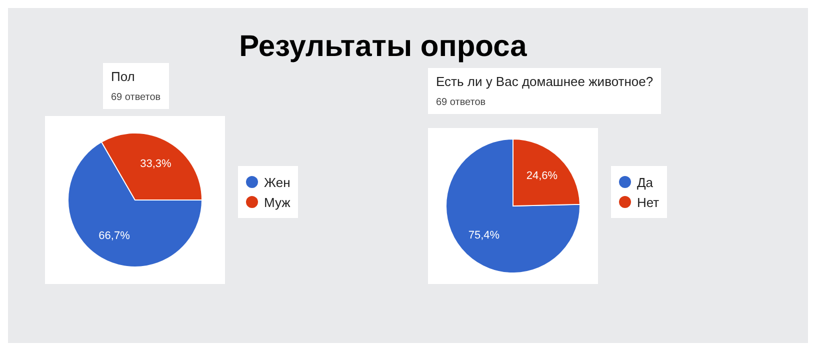 The image size is (816, 363). What do you see at coordinates (383, 47) in the screenshot?
I see `text: Результаты опроса` at bounding box center [383, 47].